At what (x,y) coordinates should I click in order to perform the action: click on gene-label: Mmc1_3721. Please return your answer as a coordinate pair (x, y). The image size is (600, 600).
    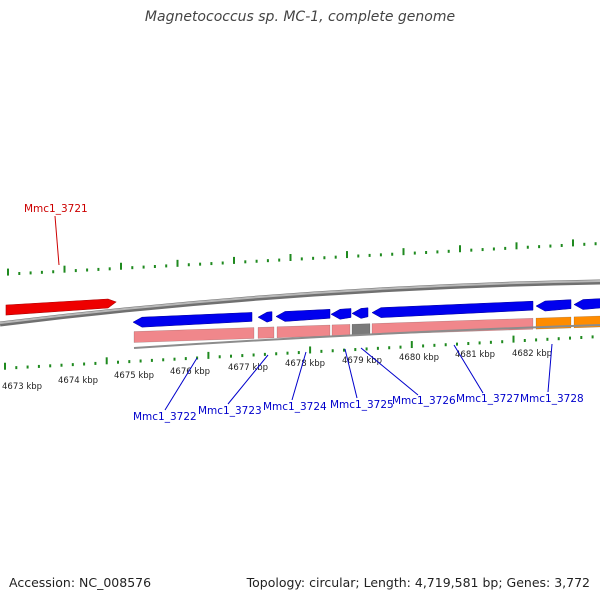
    Looking at the image, I should click on (56, 209).